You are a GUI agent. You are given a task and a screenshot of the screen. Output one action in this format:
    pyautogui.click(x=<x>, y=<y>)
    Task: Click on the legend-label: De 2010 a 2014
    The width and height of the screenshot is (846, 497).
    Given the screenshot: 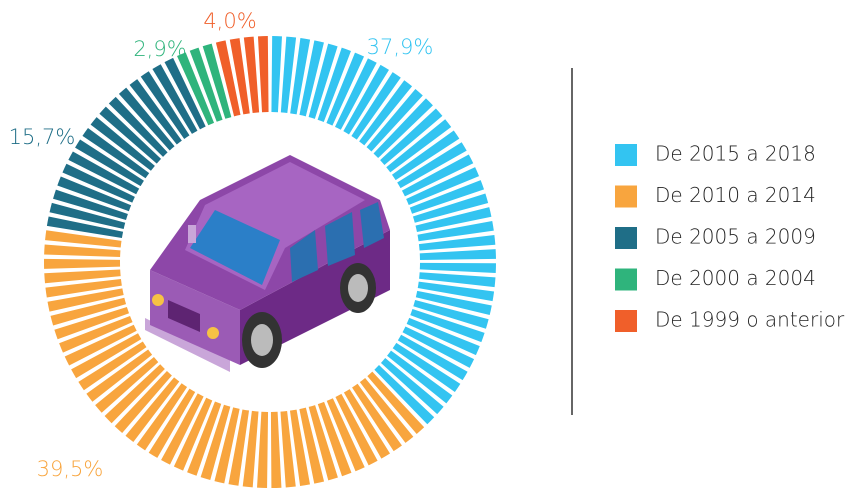 What is the action you would take?
    pyautogui.click(x=735, y=195)
    